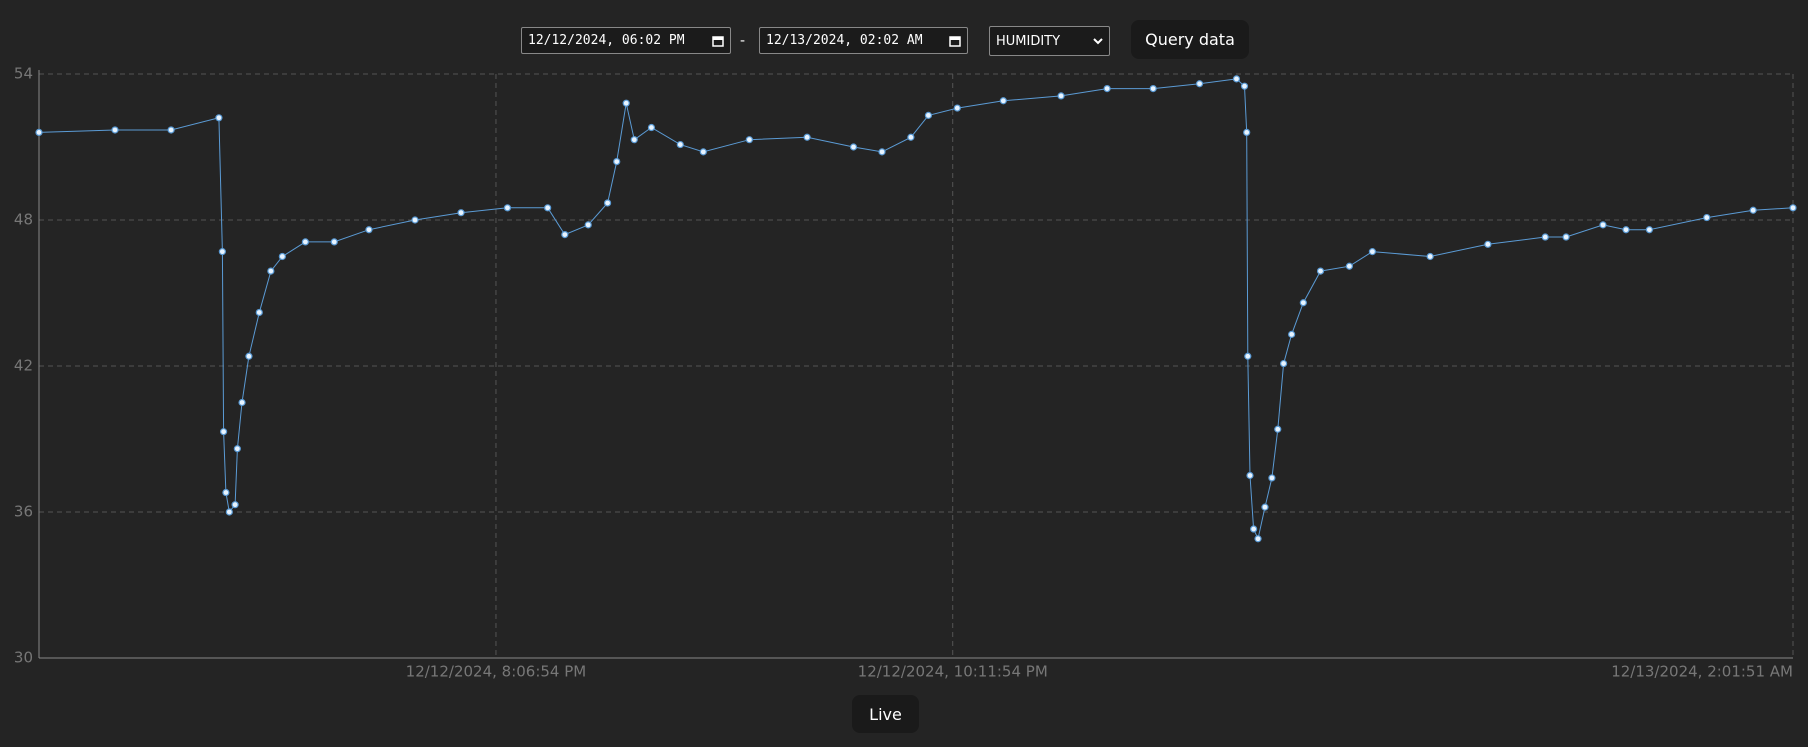 This screenshot has width=1808, height=747. Describe the element at coordinates (23, 366) in the screenshot. I see `y-tick-label: 42` at that location.